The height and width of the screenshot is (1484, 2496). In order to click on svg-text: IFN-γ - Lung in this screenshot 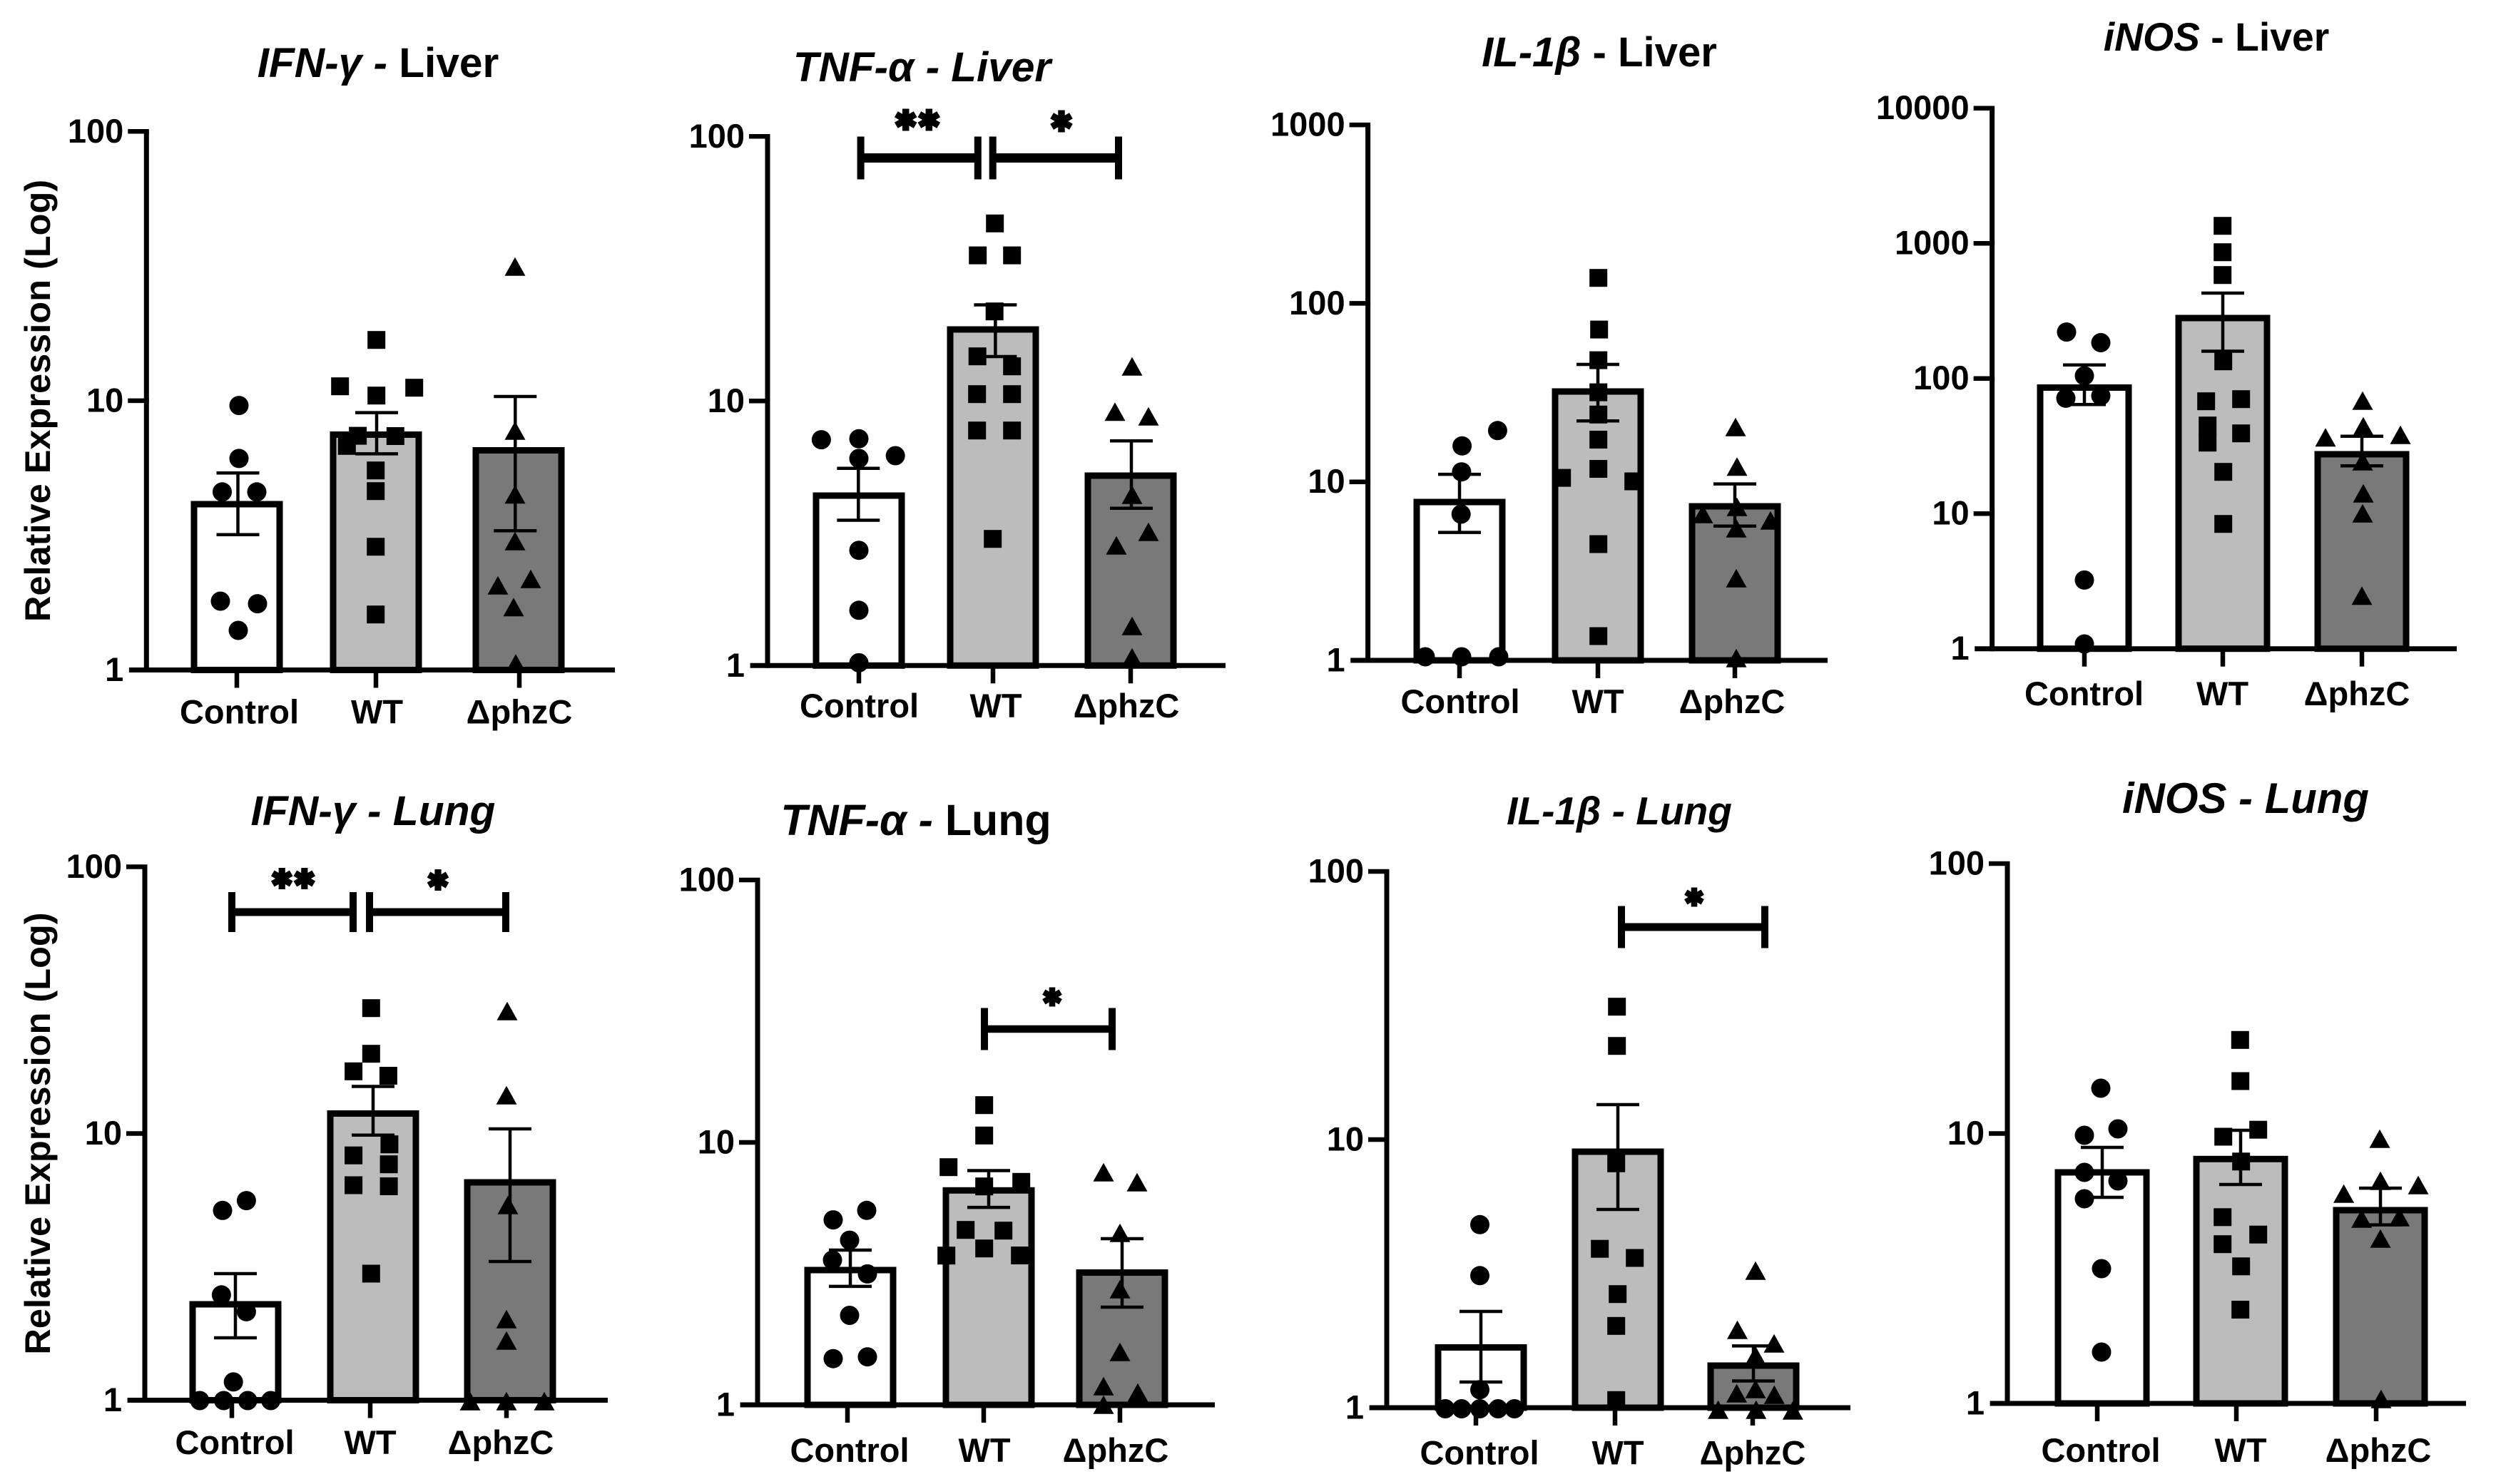, I will do `click(373, 811)`.